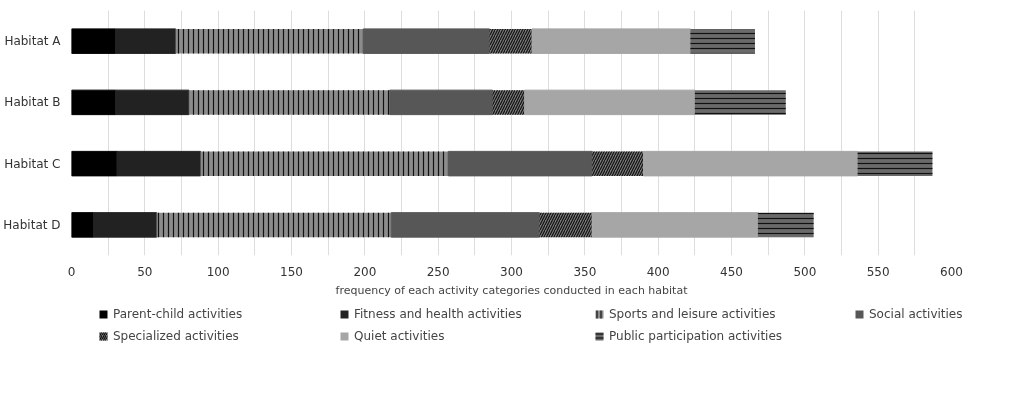 The image size is (1024, 415). Describe the element at coordinates (731, 271) in the screenshot. I see `x-tick-label: 450` at that location.